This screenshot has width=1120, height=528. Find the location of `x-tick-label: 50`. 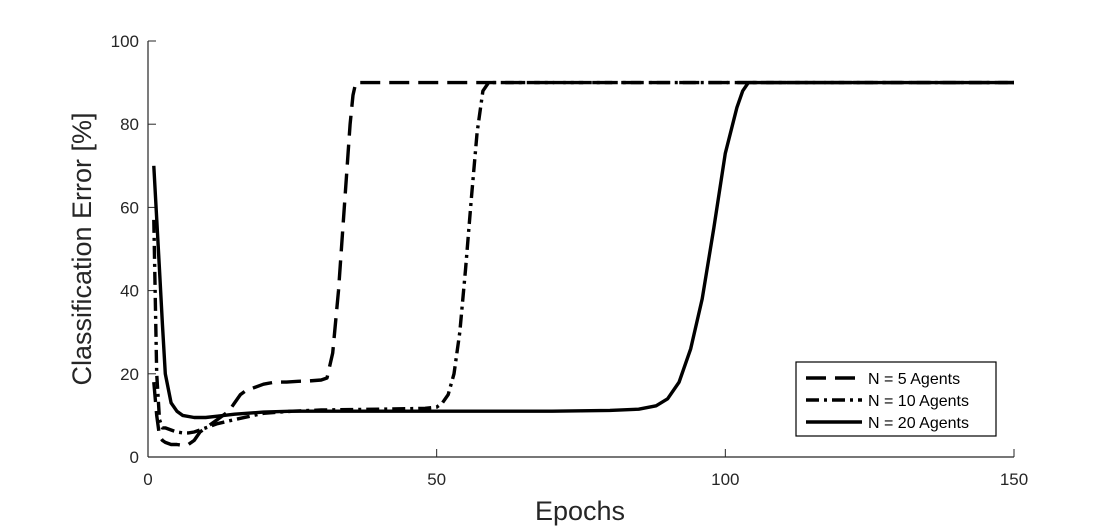

x-tick-label: 50 is located at coordinates (436, 479).